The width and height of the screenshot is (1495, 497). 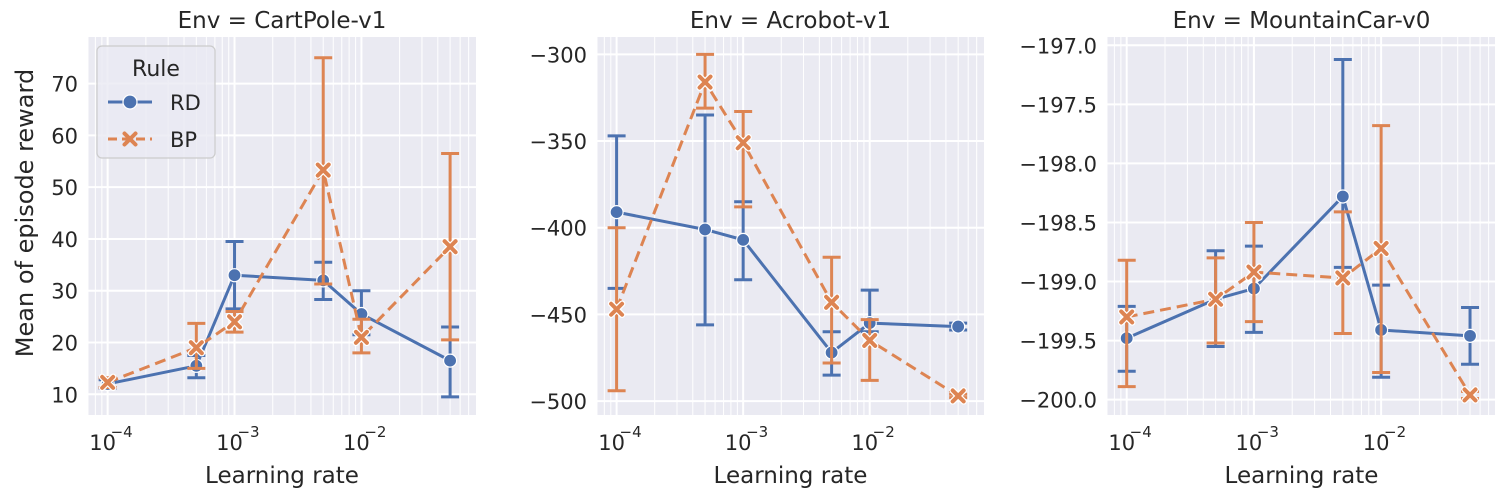 What do you see at coordinates (64, 240) in the screenshot?
I see `y-tick-label: 40` at bounding box center [64, 240].